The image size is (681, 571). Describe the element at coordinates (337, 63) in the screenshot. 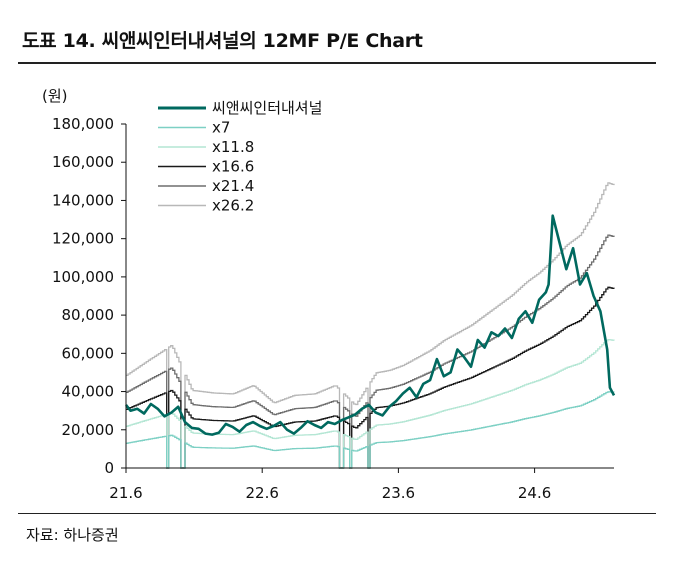

I see `top-divider` at that location.